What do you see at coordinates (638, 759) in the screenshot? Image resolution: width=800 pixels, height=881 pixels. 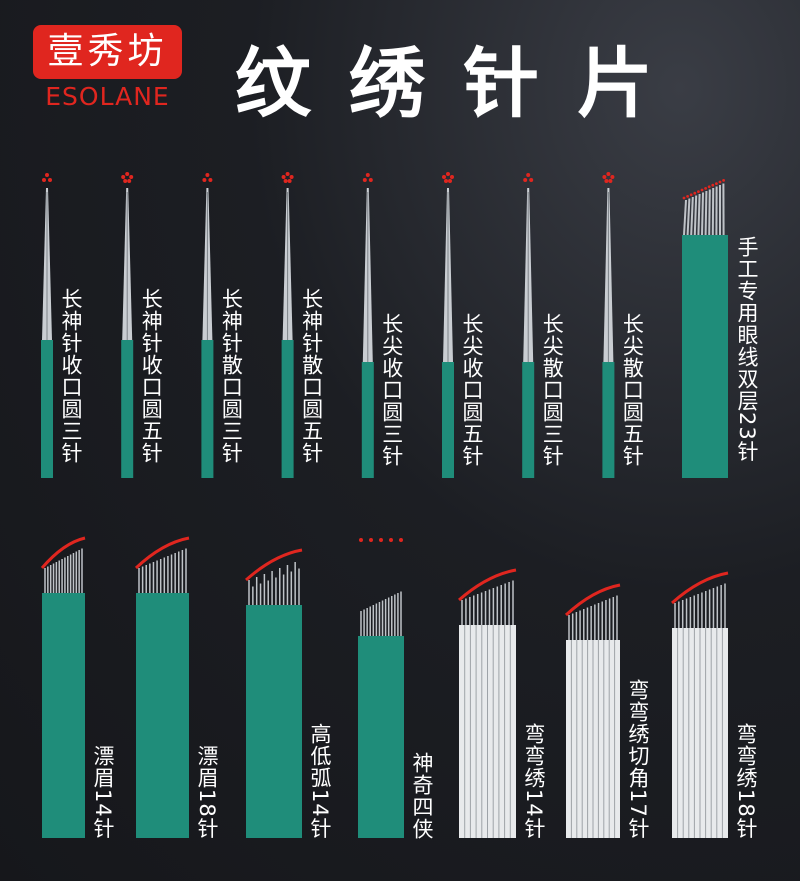 I see `product-label: 弯弯绣切角17针` at bounding box center [638, 759].